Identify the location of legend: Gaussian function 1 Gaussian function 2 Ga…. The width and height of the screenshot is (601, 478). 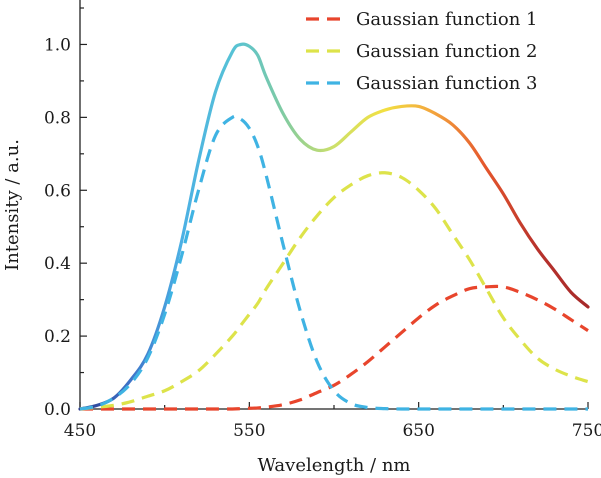
(422, 51).